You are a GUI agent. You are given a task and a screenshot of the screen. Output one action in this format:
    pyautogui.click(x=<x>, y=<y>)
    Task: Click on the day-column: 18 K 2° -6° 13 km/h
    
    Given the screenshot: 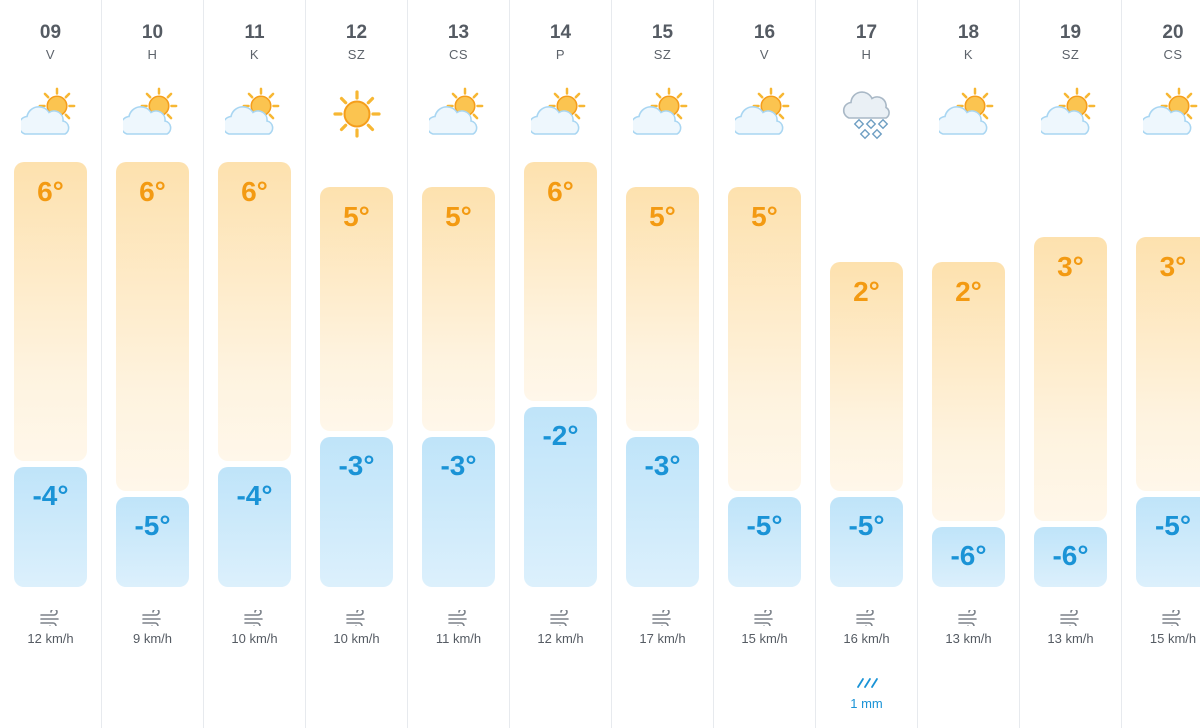 What is the action you would take?
    pyautogui.click(x=969, y=364)
    